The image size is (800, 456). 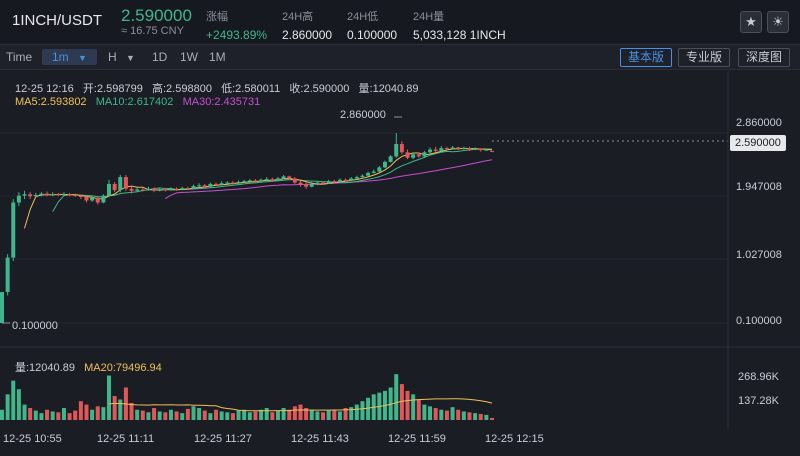 What do you see at coordinates (764, 57) in the screenshot?
I see `view-depth-button: 深度图` at bounding box center [764, 57].